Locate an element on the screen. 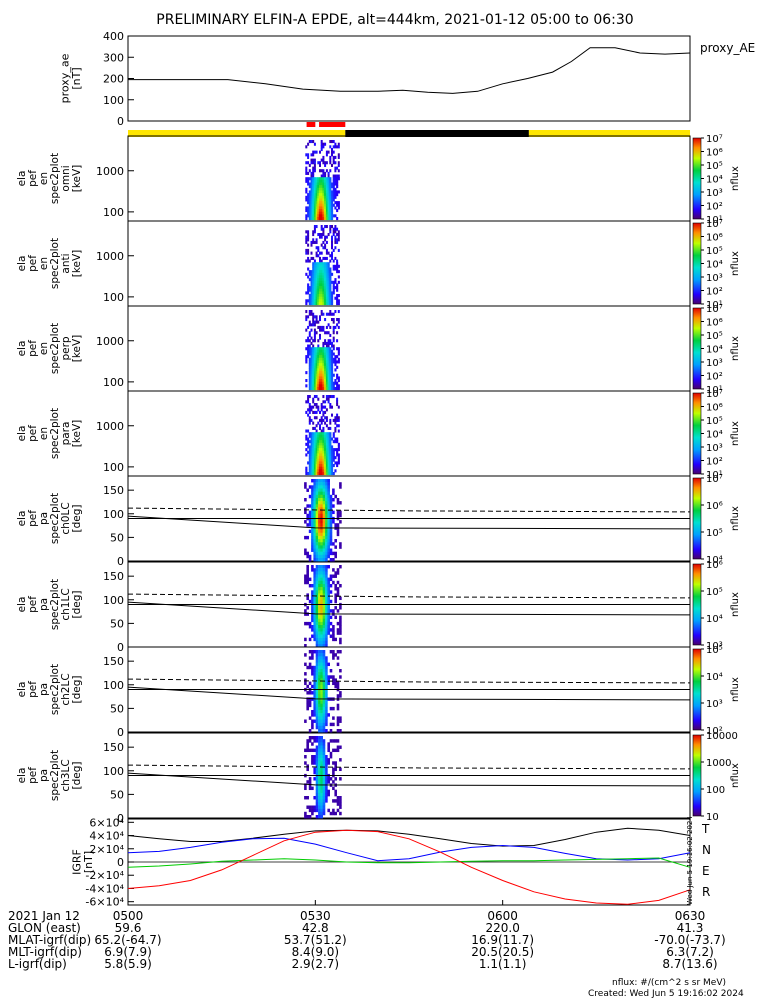 This screenshot has width=775, height=1000. en_spec_para-ylabel-0: ela is located at coordinates (22, 434).